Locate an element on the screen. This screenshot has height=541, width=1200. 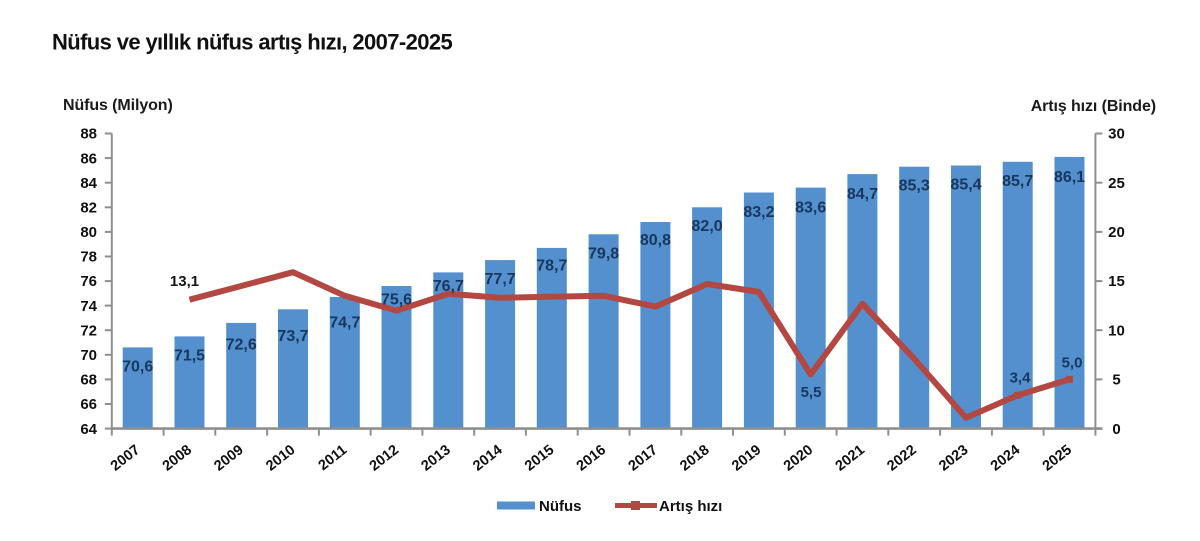
svg-text: 83,6 is located at coordinates (810, 208).